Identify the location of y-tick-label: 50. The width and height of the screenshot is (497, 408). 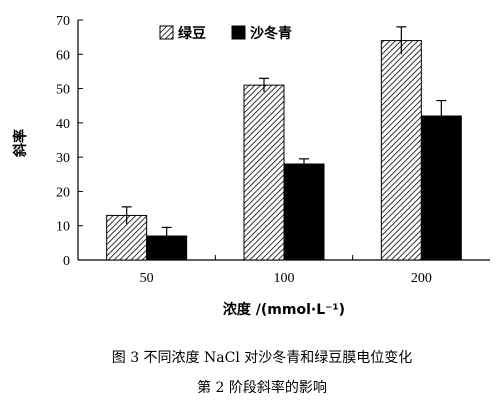
(63, 90).